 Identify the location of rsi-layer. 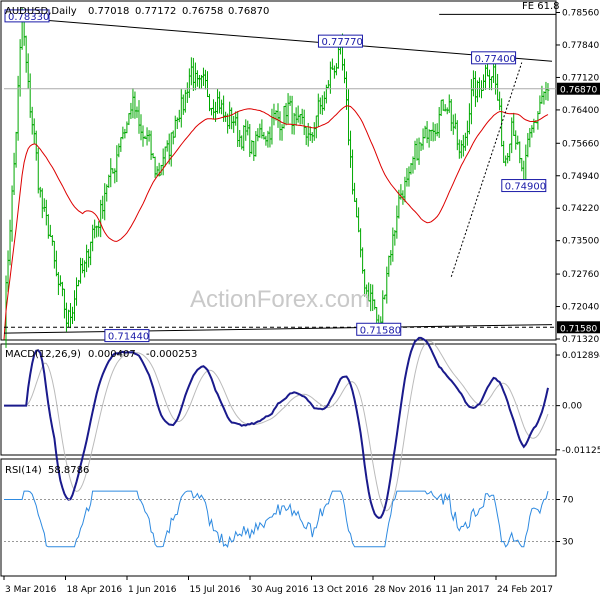
(280, 519).